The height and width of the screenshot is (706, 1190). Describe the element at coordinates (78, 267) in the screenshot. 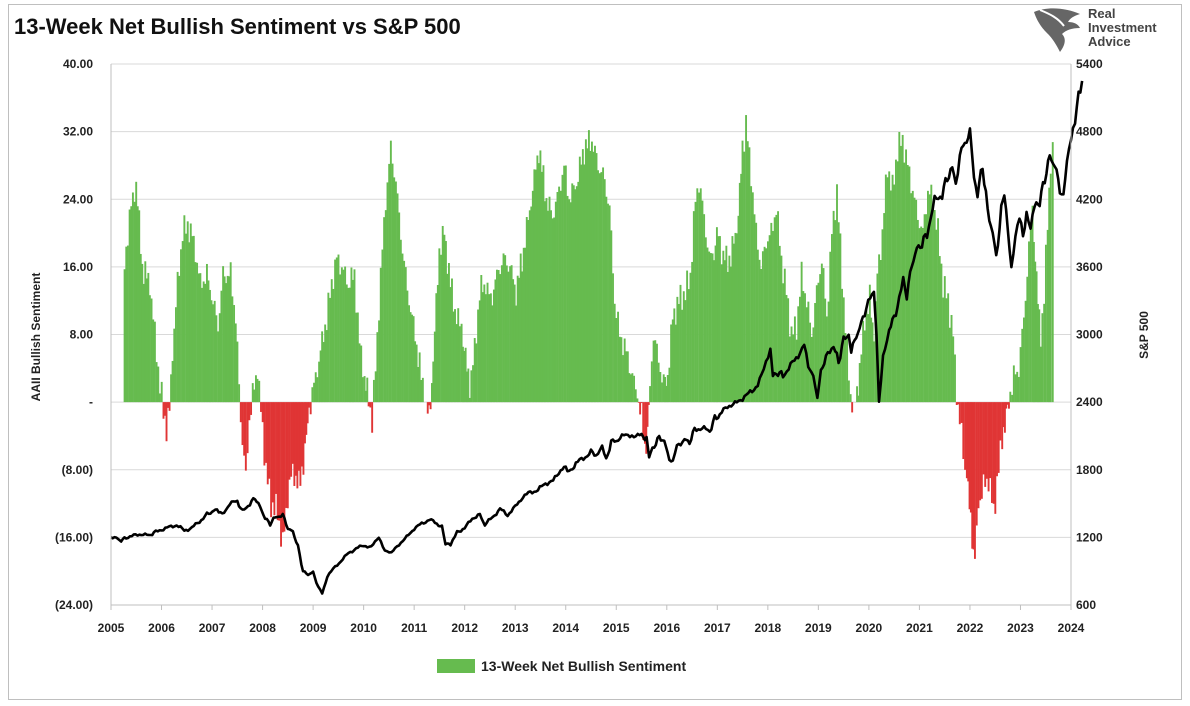

I see `y-tick-label-3: 16.00` at that location.